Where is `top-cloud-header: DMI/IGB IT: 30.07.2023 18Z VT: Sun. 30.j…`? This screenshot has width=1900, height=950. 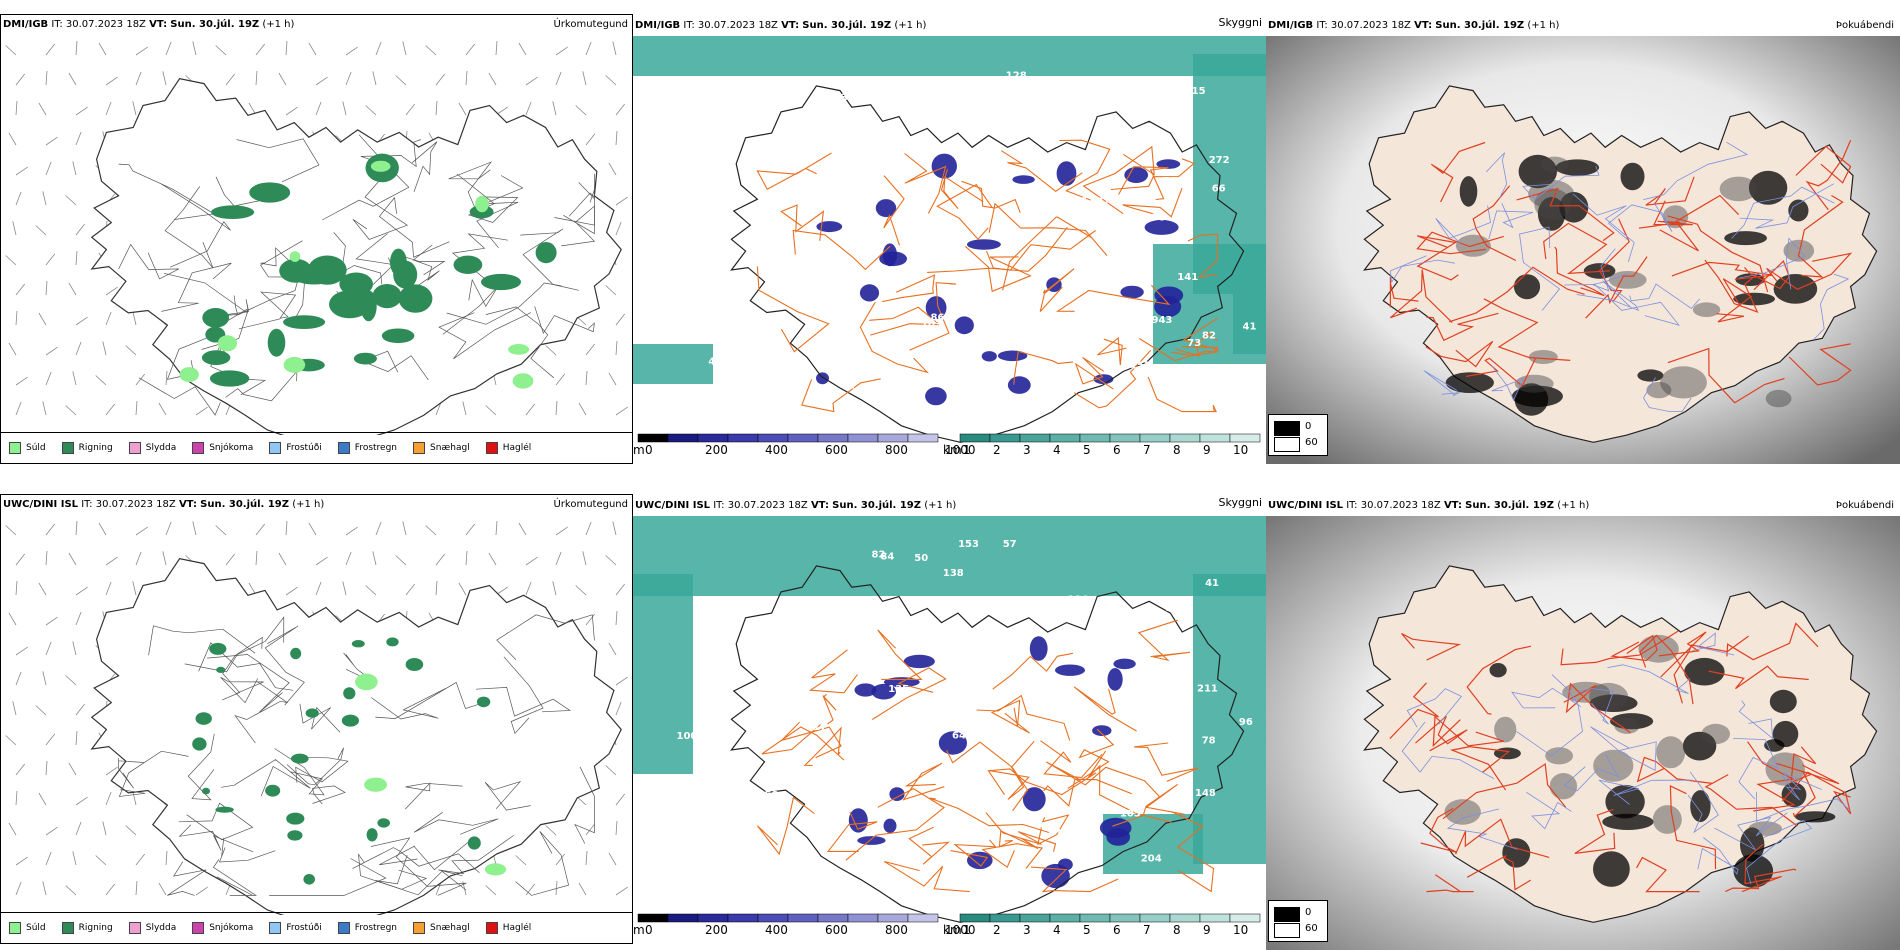
top-cloud-header: DMI/IGB IT: 30.07.2023 18Z VT: Sun. 30.j… is located at coordinates (780, 25).